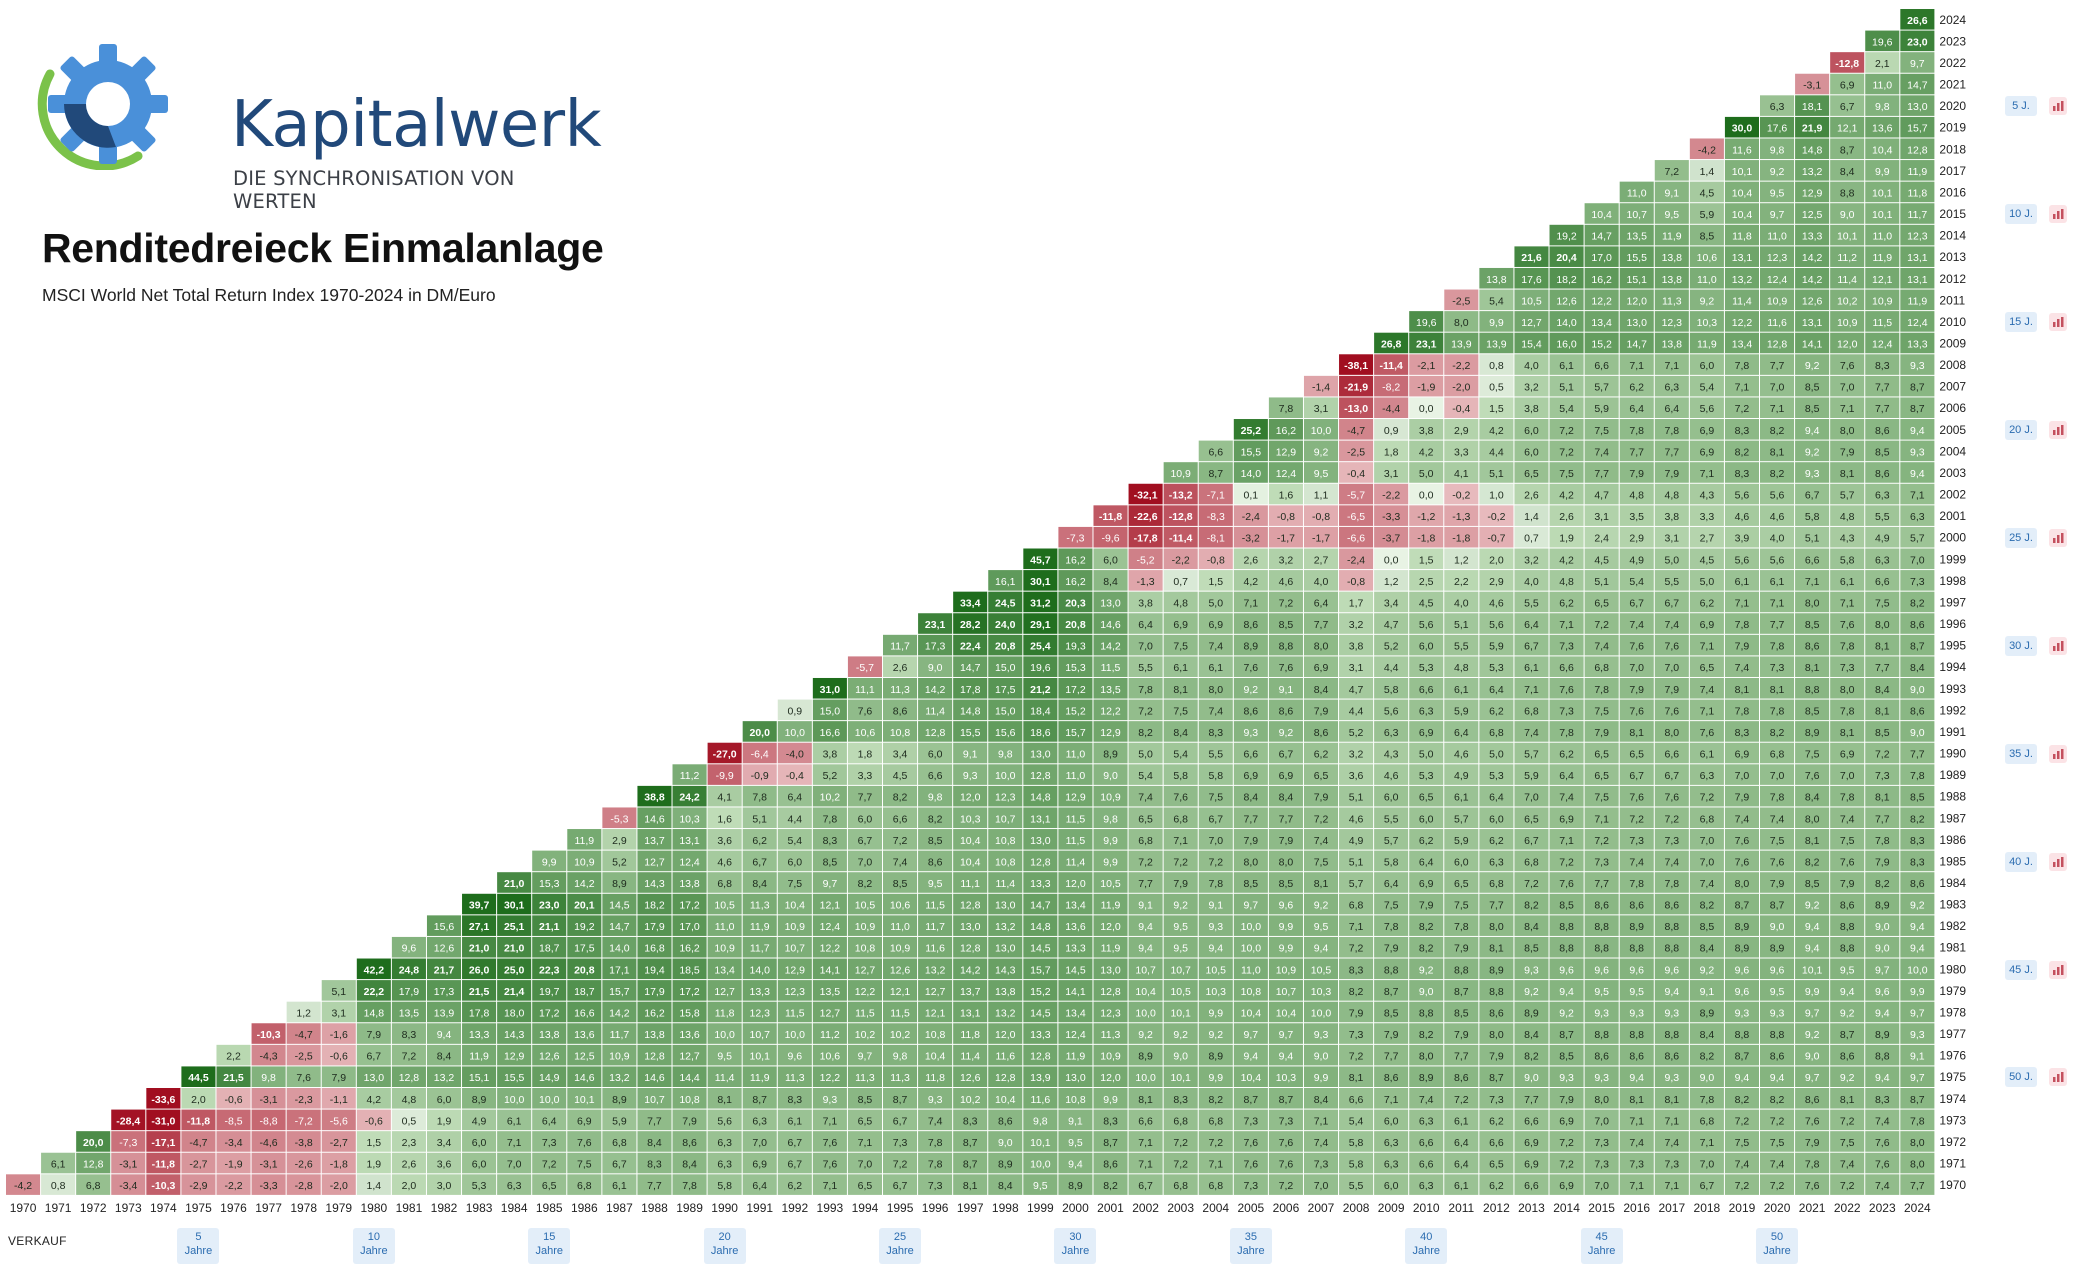 This screenshot has width=2077, height=1270. Describe the element at coordinates (269, 1186) in the screenshot. I see `heatmap-cell-value: -3,3` at that location.